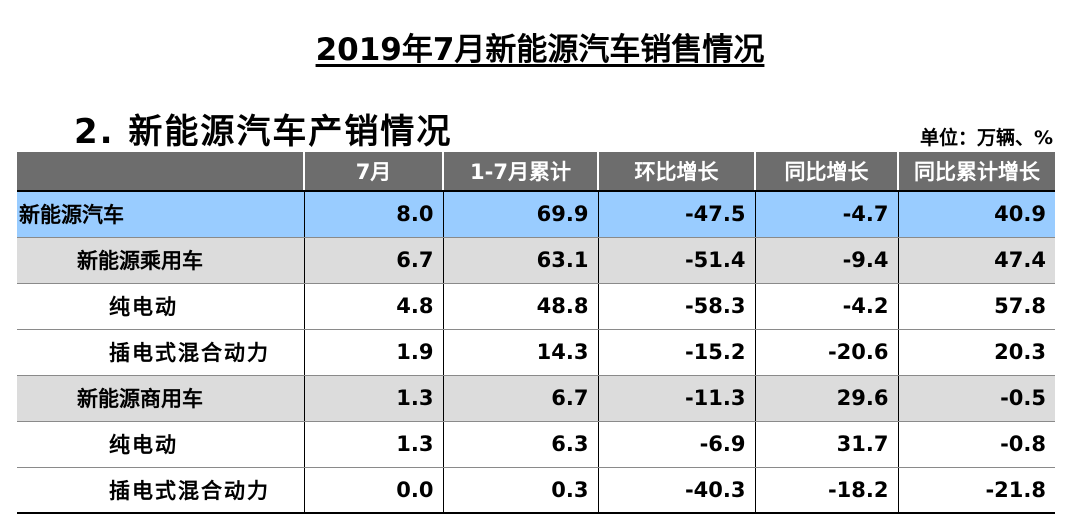  What do you see at coordinates (263, 132) in the screenshot?
I see `section-title: 2. 新能源汽车产销情况` at bounding box center [263, 132].